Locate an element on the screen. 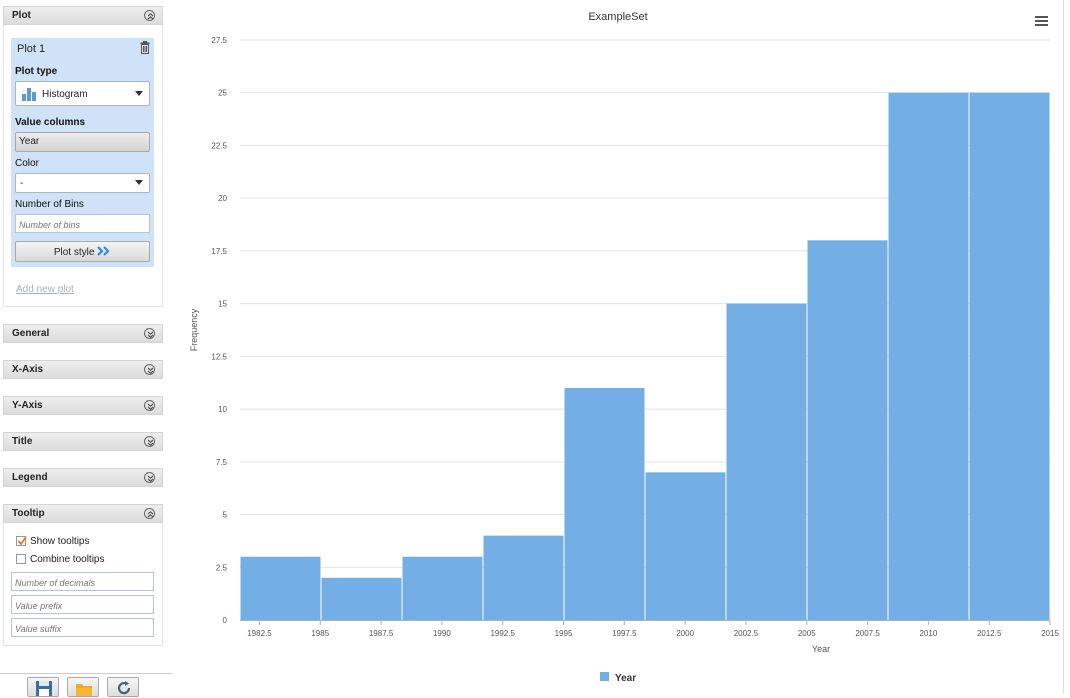 This screenshot has height=698, width=1070. x-tick-label: 1982.5 is located at coordinates (259, 633).